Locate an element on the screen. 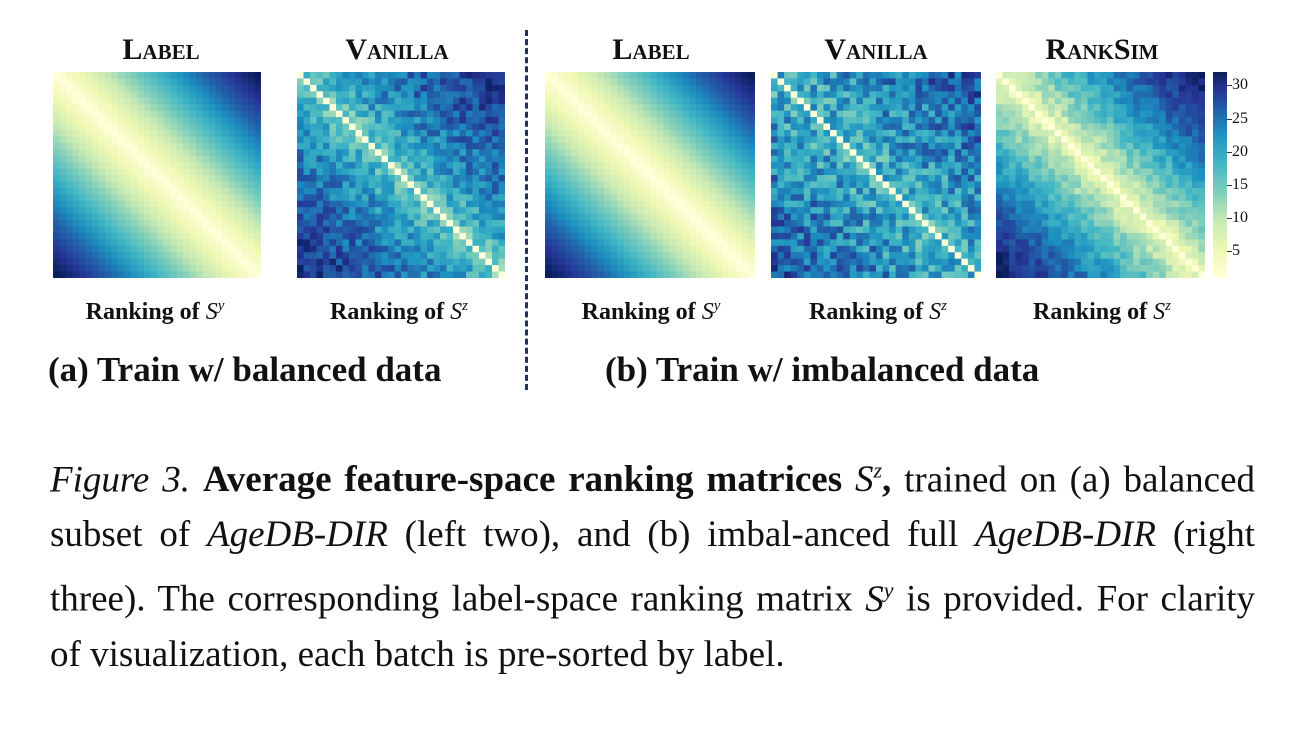 The height and width of the screenshot is (730, 1300). group-divider is located at coordinates (526, 210).